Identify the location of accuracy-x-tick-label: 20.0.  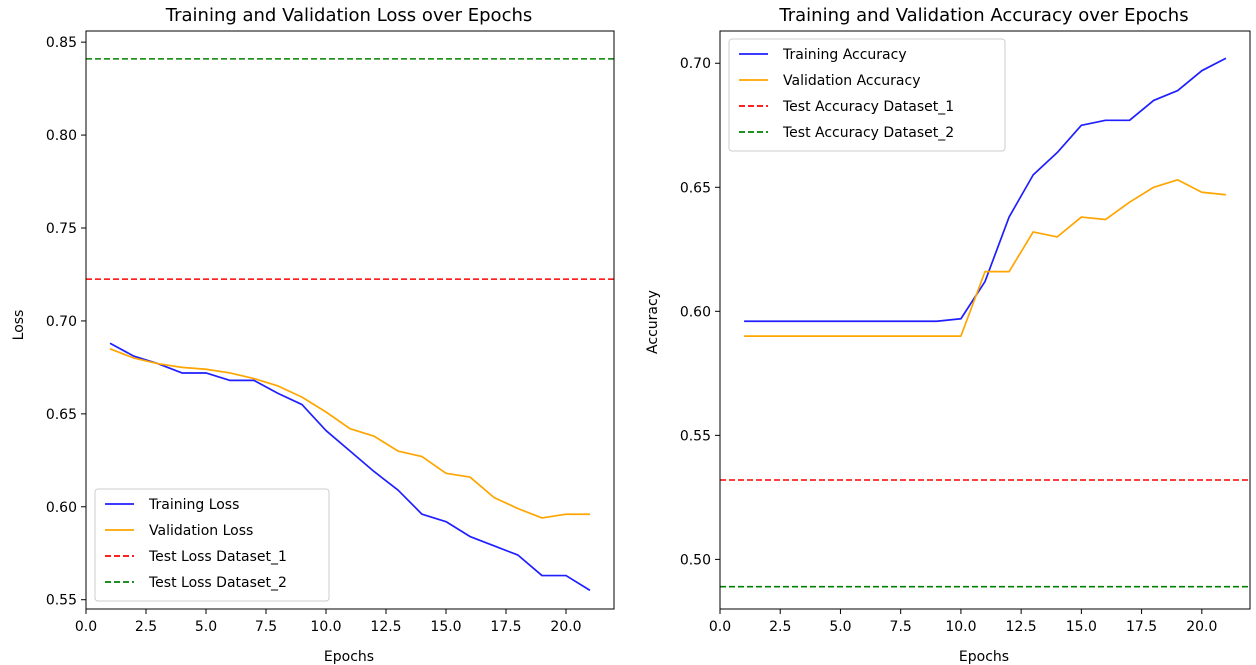
(1201, 627).